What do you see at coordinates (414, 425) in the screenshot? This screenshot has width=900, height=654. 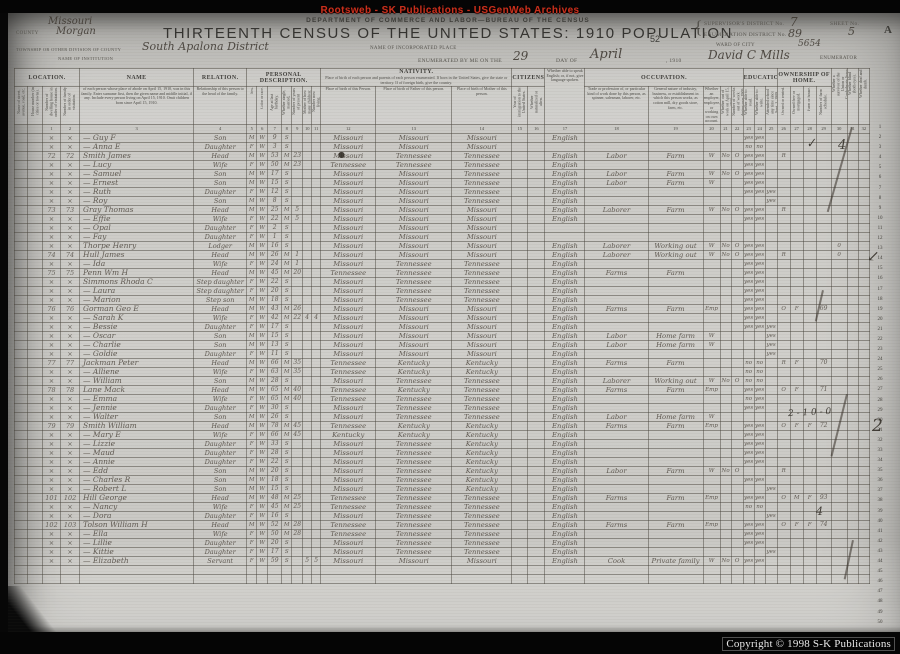 I see `cell-fb: Kentucky` at bounding box center [414, 425].